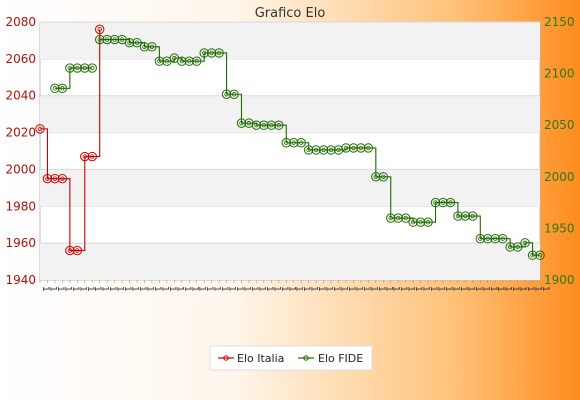 This screenshot has height=400, width=580. What do you see at coordinates (226, 358) in the screenshot?
I see `legend-italia-marker` at bounding box center [226, 358].